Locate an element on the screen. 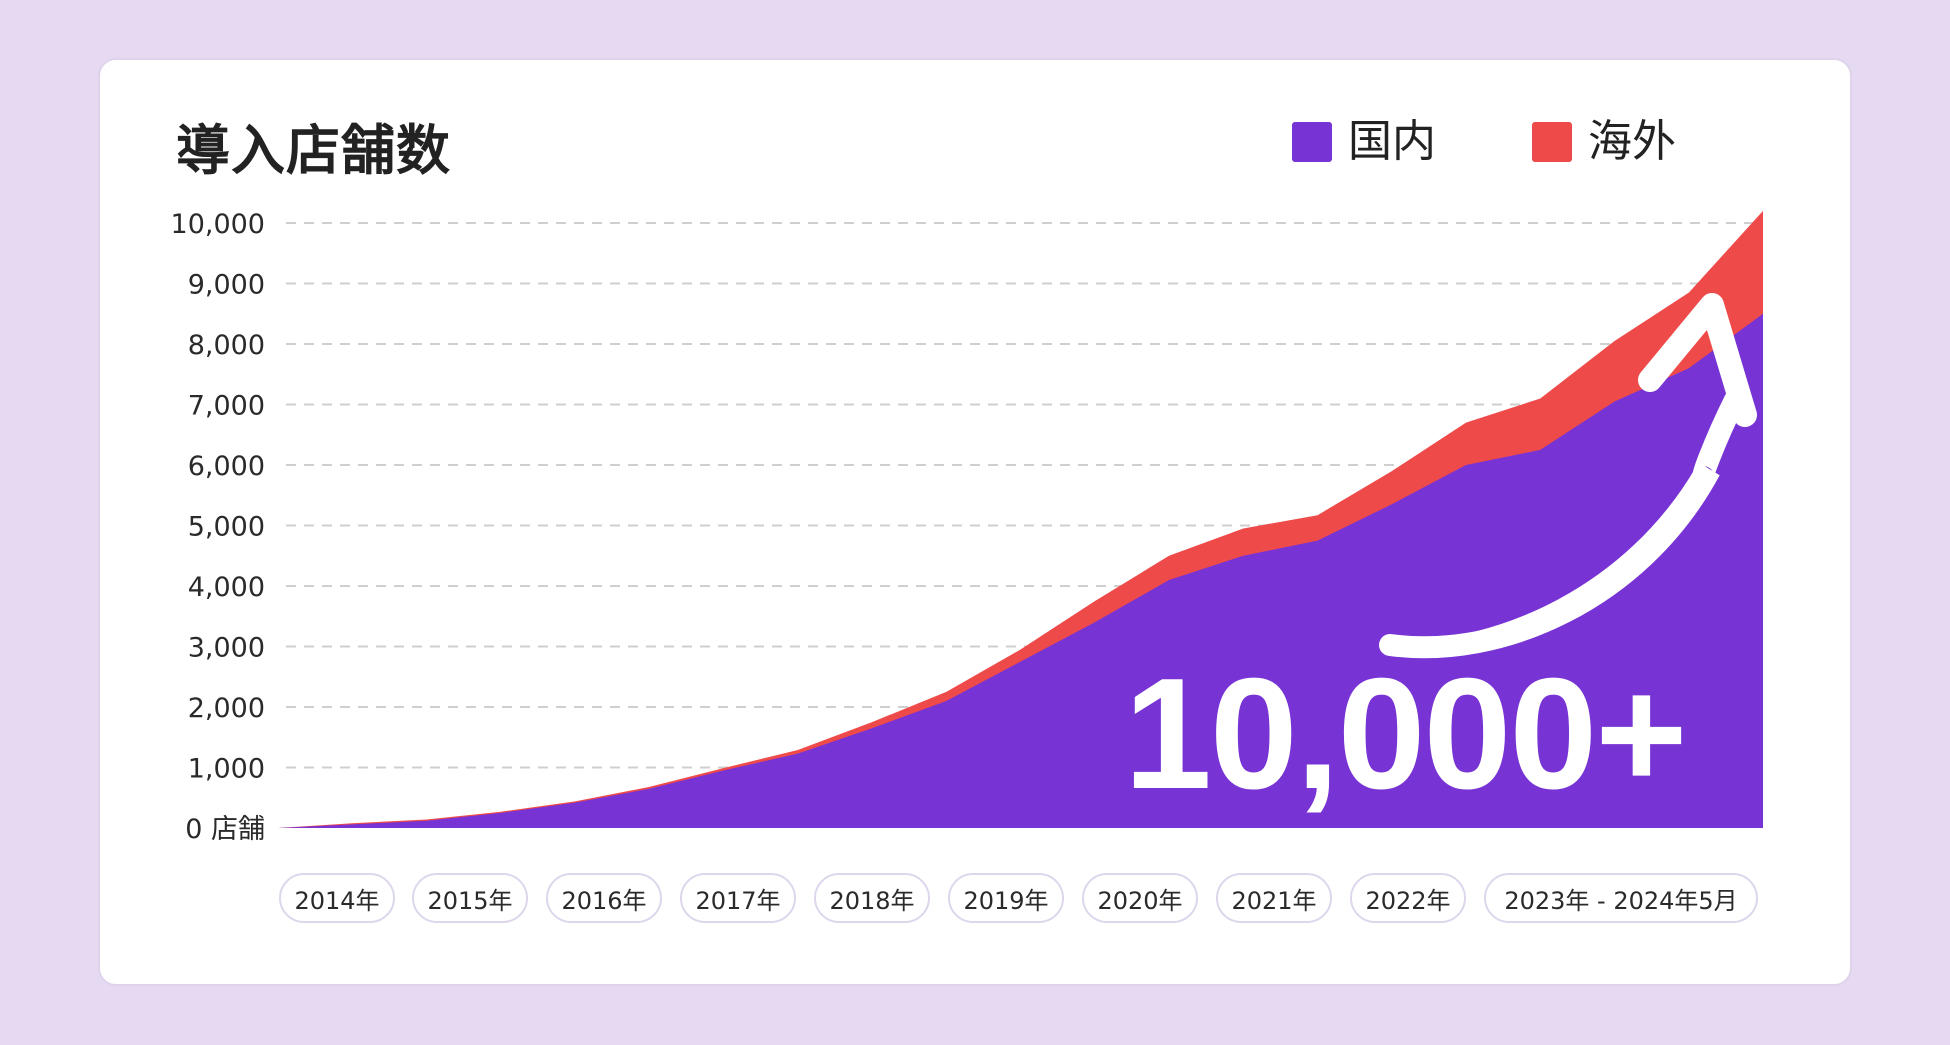  y-tick-label: 4,000 is located at coordinates (226, 587).